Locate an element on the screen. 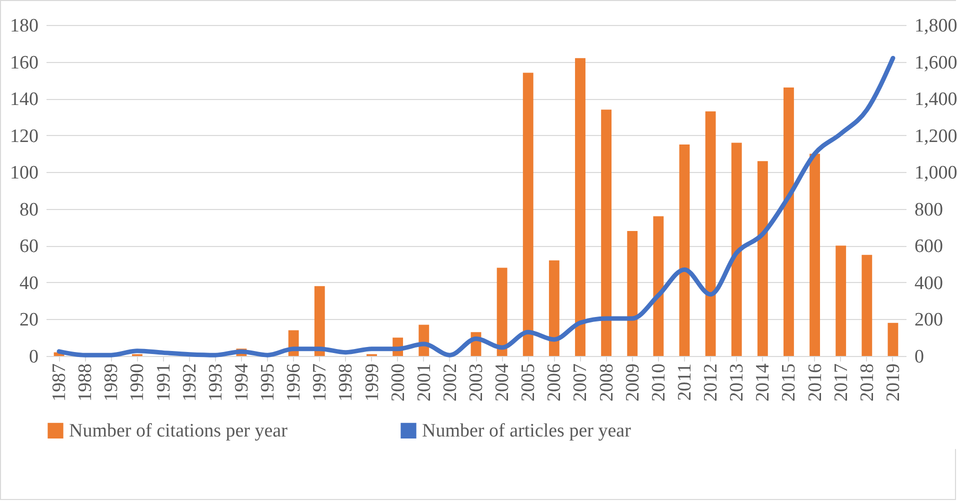 The height and width of the screenshot is (502, 958). legend-label: Number of citations per year is located at coordinates (178, 431).